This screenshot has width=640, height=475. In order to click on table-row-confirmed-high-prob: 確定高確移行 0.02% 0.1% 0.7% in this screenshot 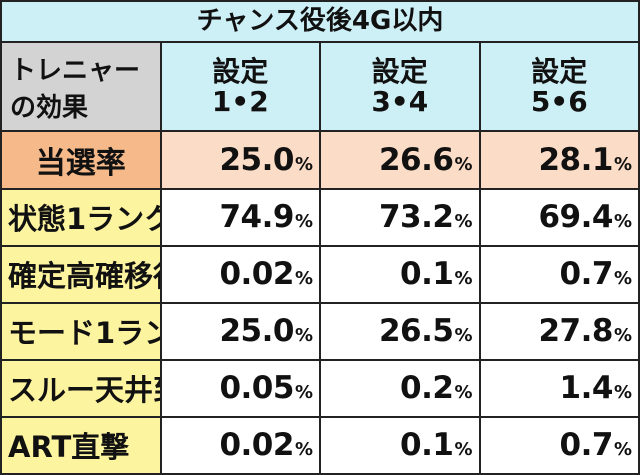, I will do `click(320, 274)`.